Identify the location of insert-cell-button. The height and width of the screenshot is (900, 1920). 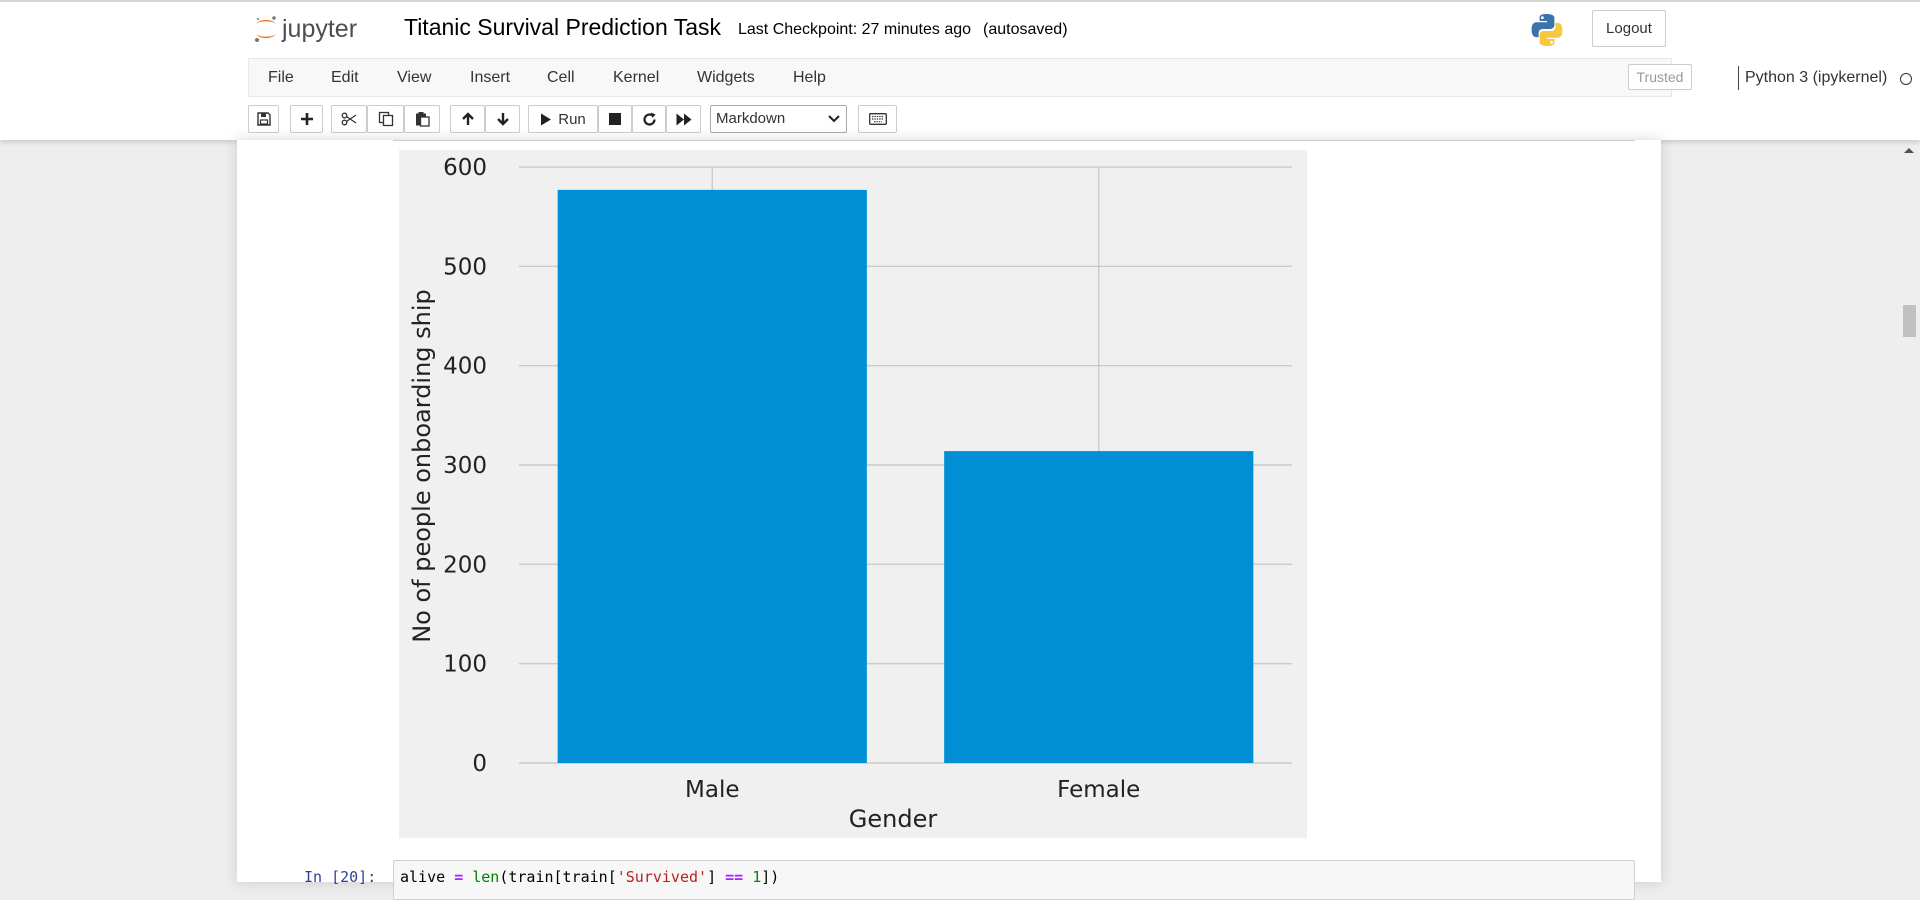
(306, 119).